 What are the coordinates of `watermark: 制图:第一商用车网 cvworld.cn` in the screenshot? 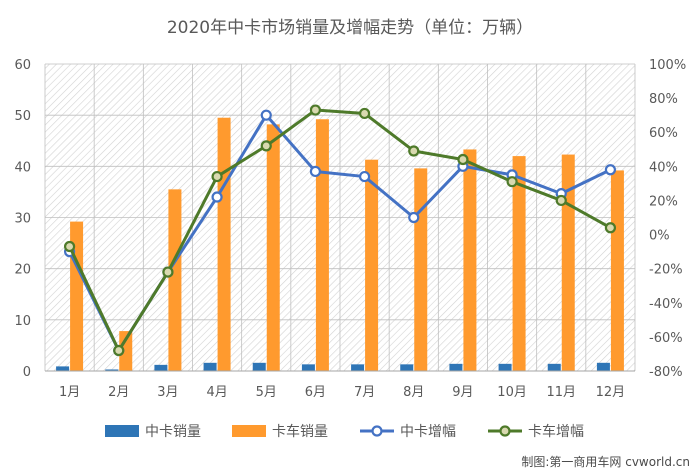 It's located at (605, 461).